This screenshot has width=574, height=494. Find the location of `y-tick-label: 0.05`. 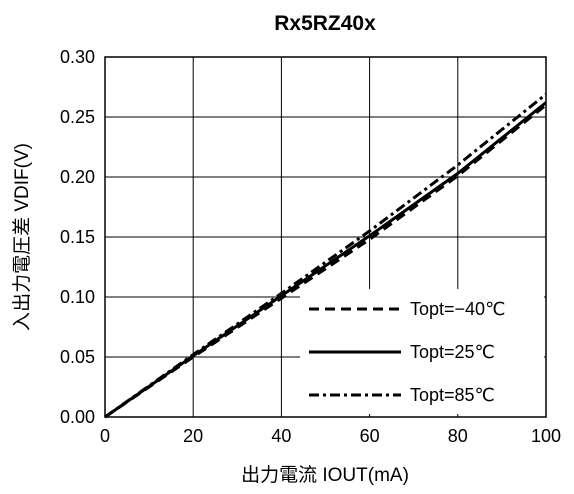

y-tick-label: 0.05 is located at coordinates (77, 357).